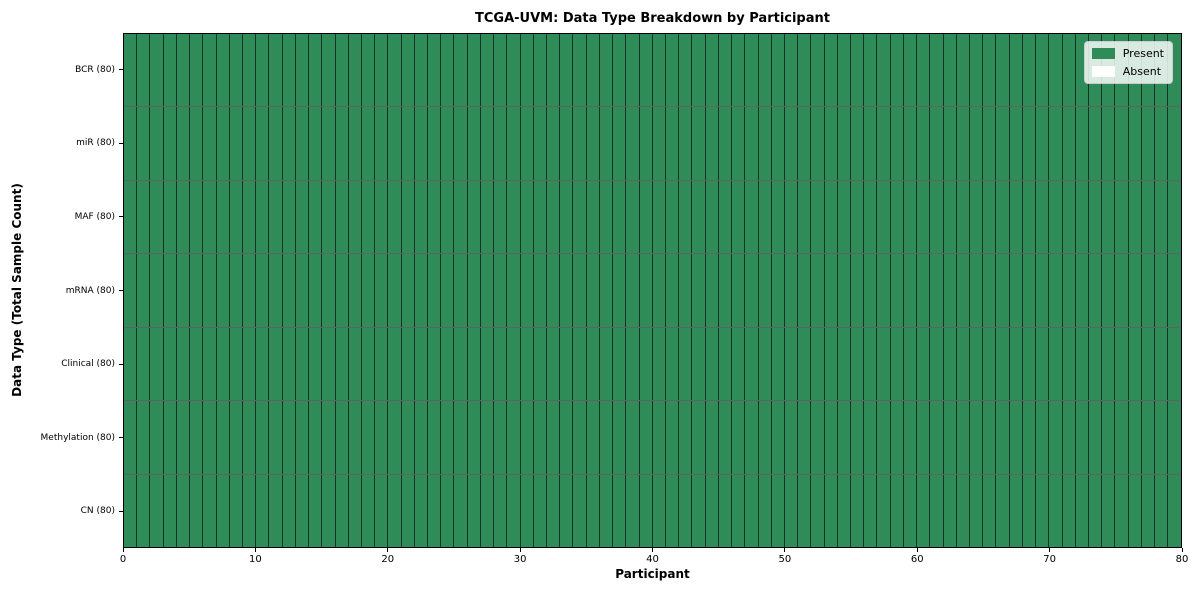  What do you see at coordinates (520, 550) in the screenshot?
I see `x-tick-mark` at bounding box center [520, 550].